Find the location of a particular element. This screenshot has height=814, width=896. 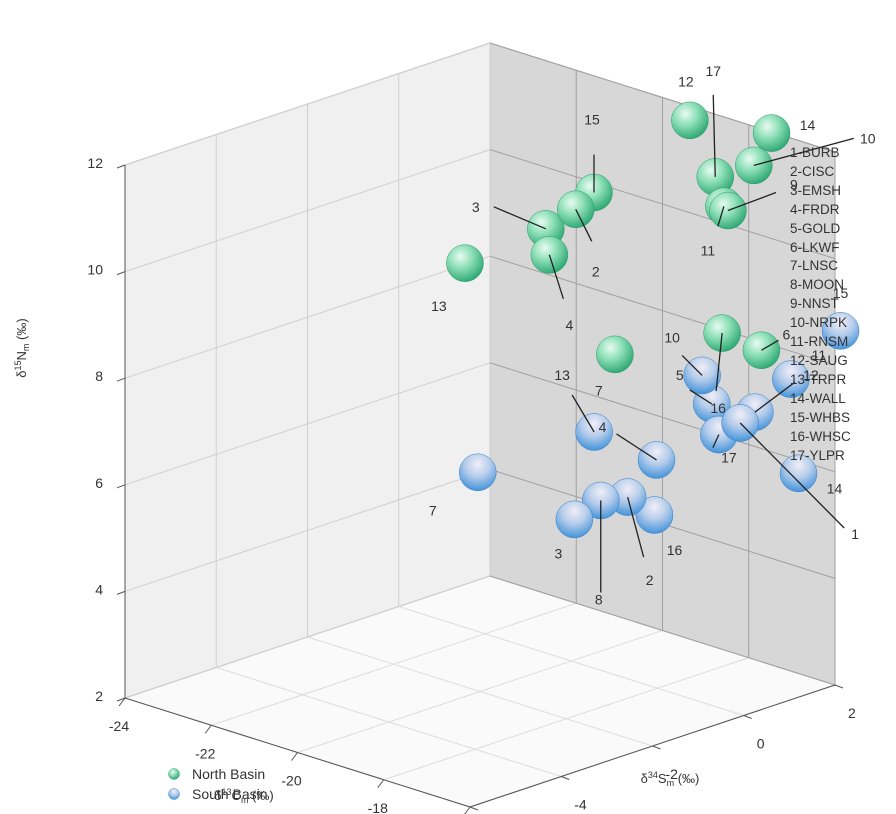

x-tick-label: -18 is located at coordinates (378, 807).